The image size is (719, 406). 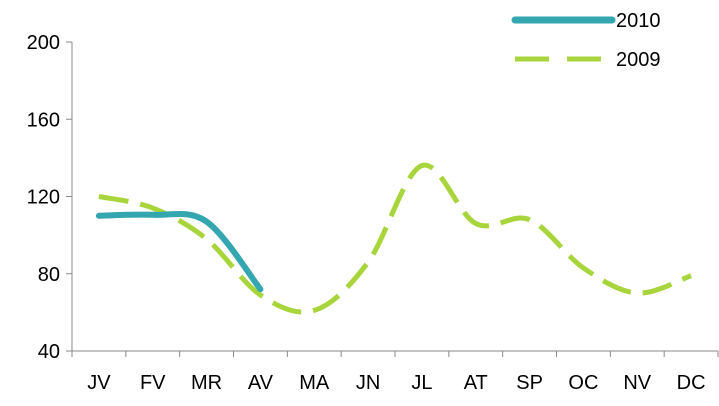 What do you see at coordinates (368, 383) in the screenshot?
I see `x-tick-label: JN` at bounding box center [368, 383].